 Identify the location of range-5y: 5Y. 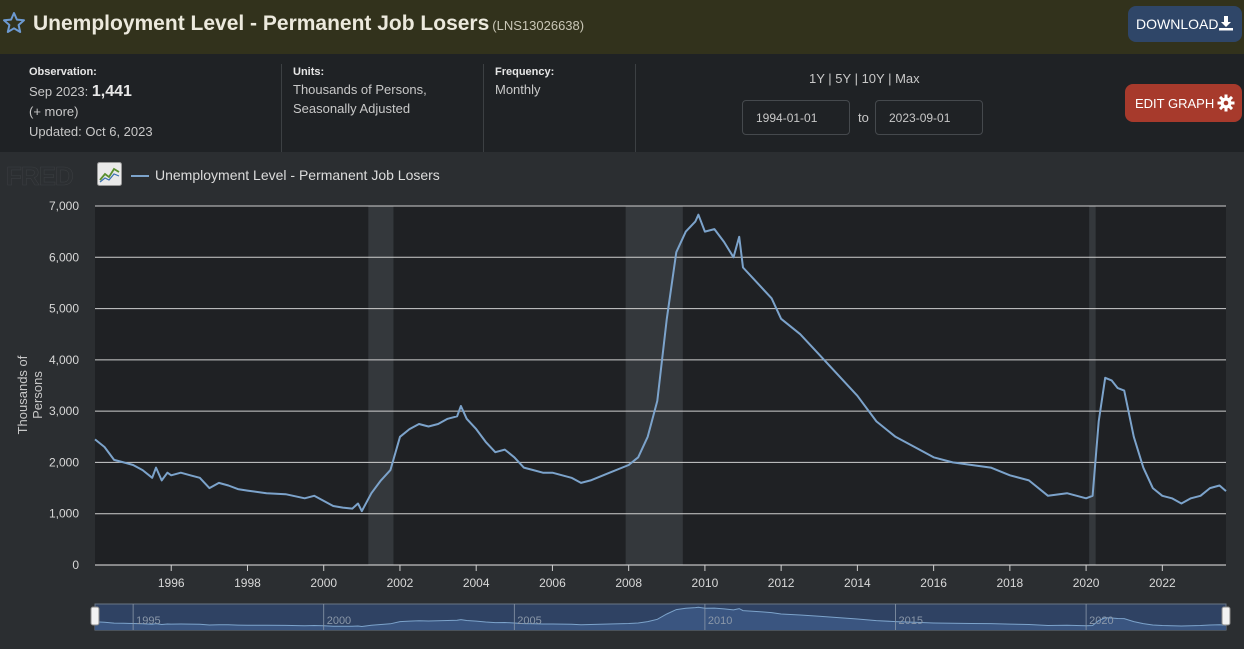
(843, 78).